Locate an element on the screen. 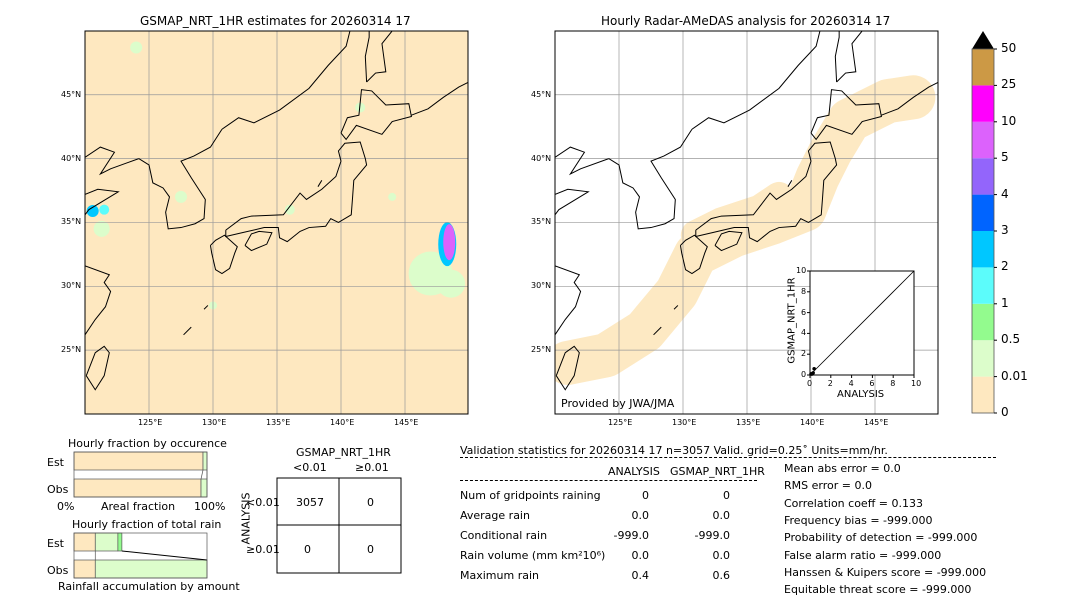  coastline-hokkaido is located at coordinates (376, 115).